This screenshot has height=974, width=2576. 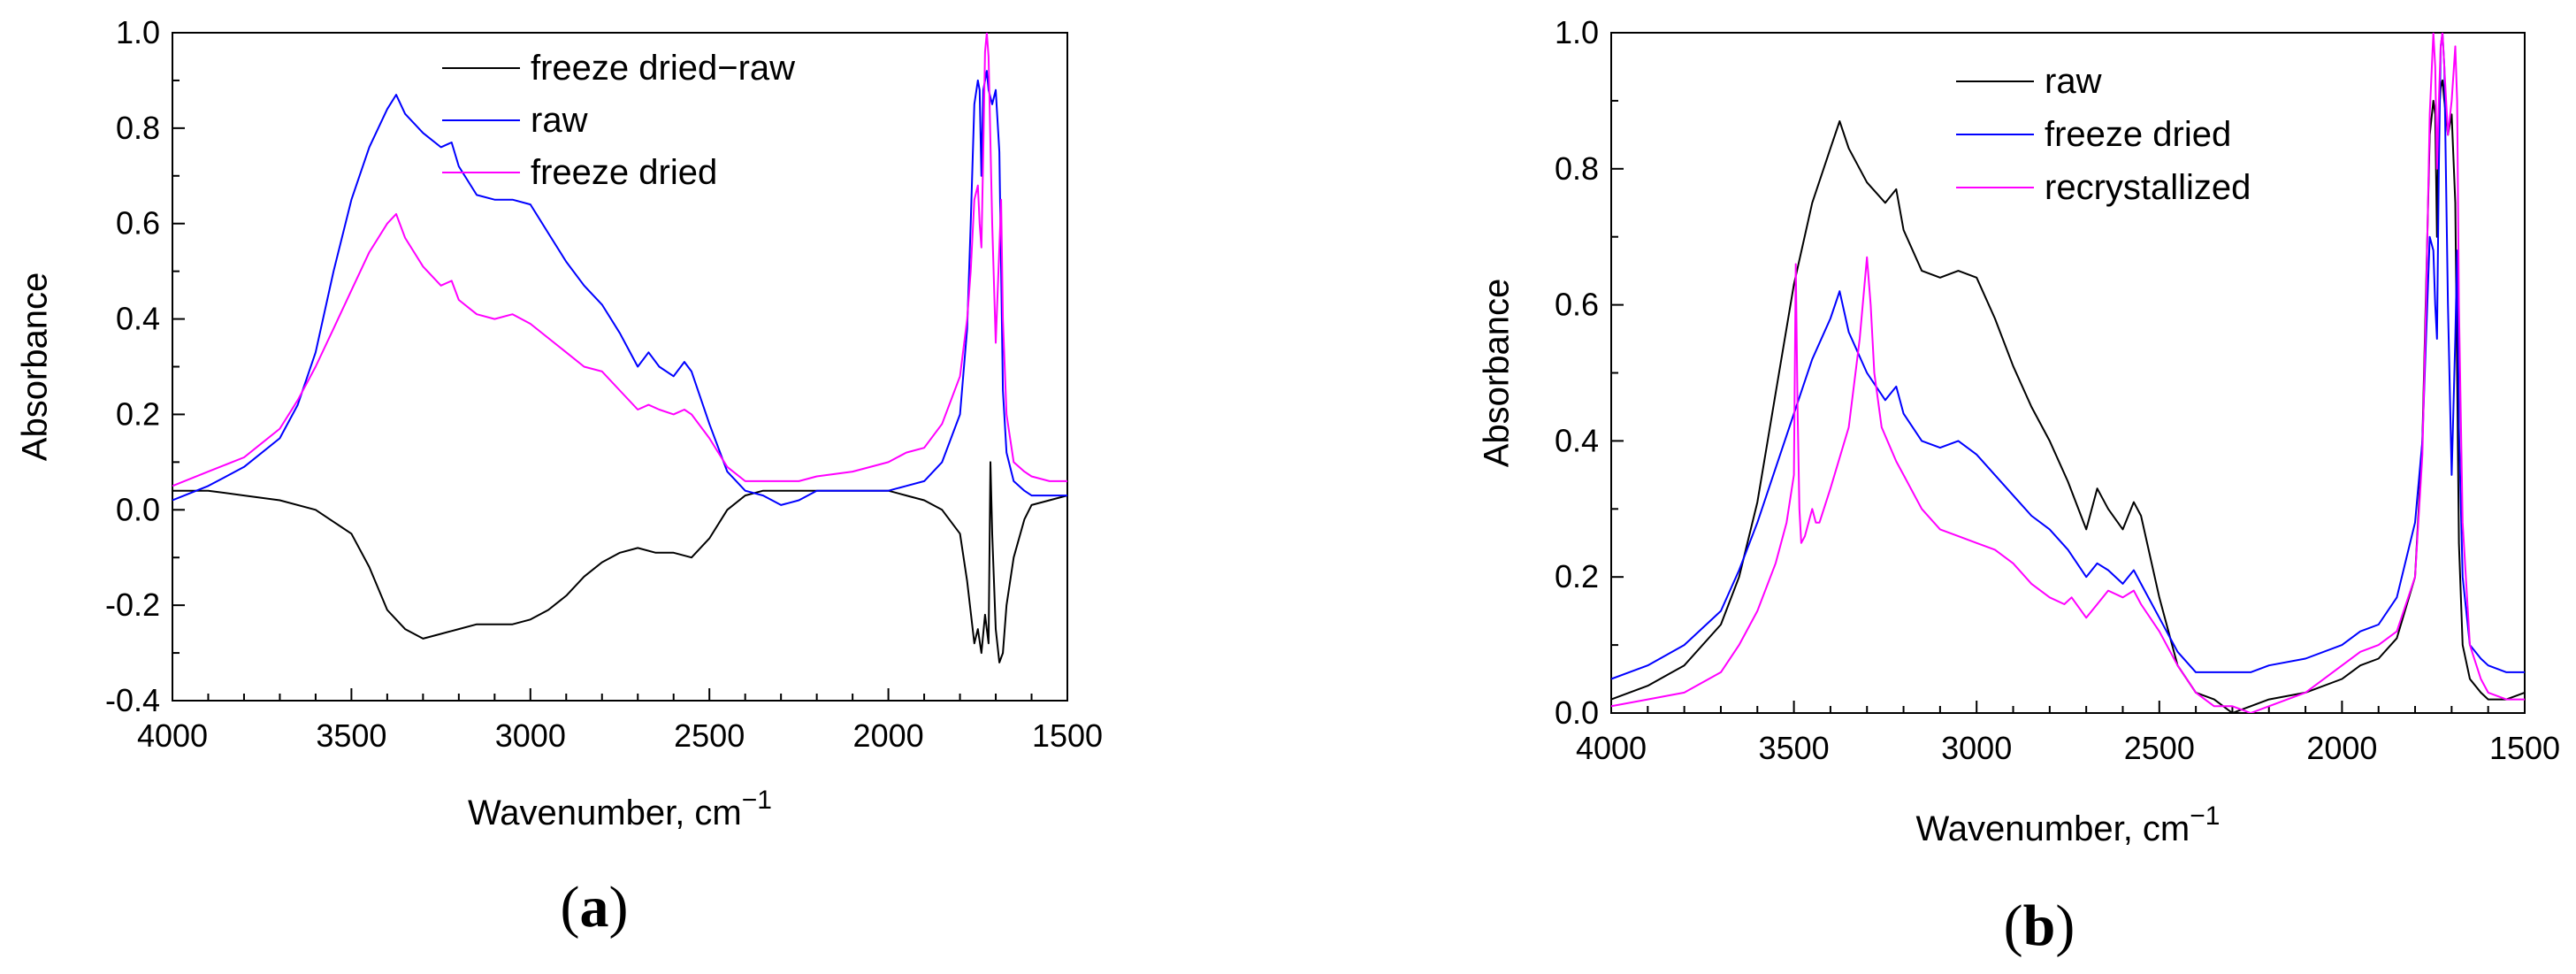 I want to click on legend: freeze dried−raw raw freeze dried, so click(x=618, y=120).